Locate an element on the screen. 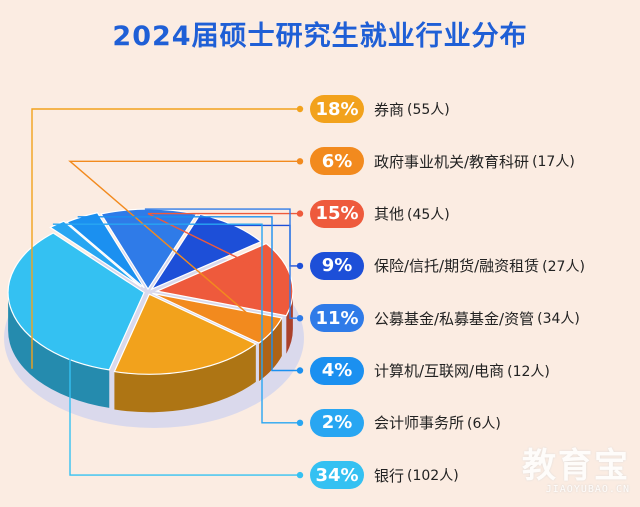 Image resolution: width=640 pixels, height=507 pixels. legend-count: (55人) is located at coordinates (428, 110).